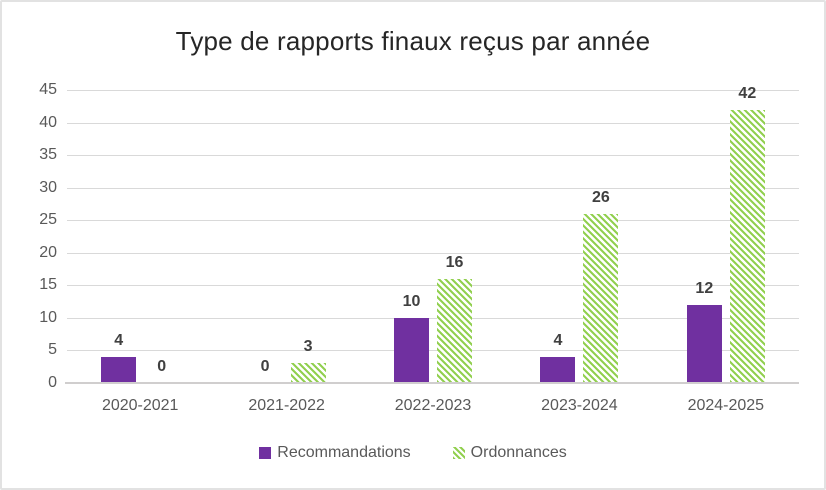  What do you see at coordinates (579, 405) in the screenshot?
I see `x-tick-label: 2023-2024` at bounding box center [579, 405].